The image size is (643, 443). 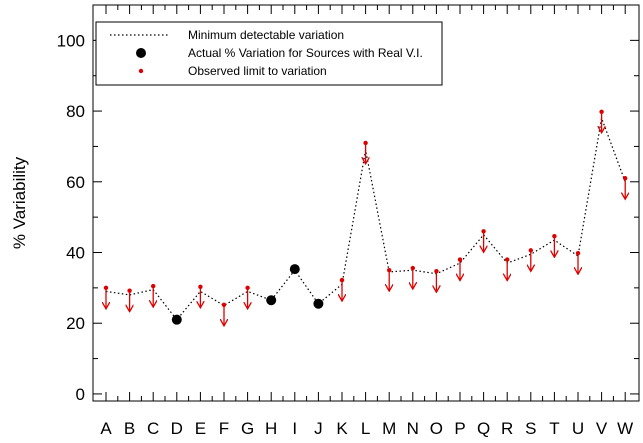 I want to click on legend-box, so click(x=269, y=53).